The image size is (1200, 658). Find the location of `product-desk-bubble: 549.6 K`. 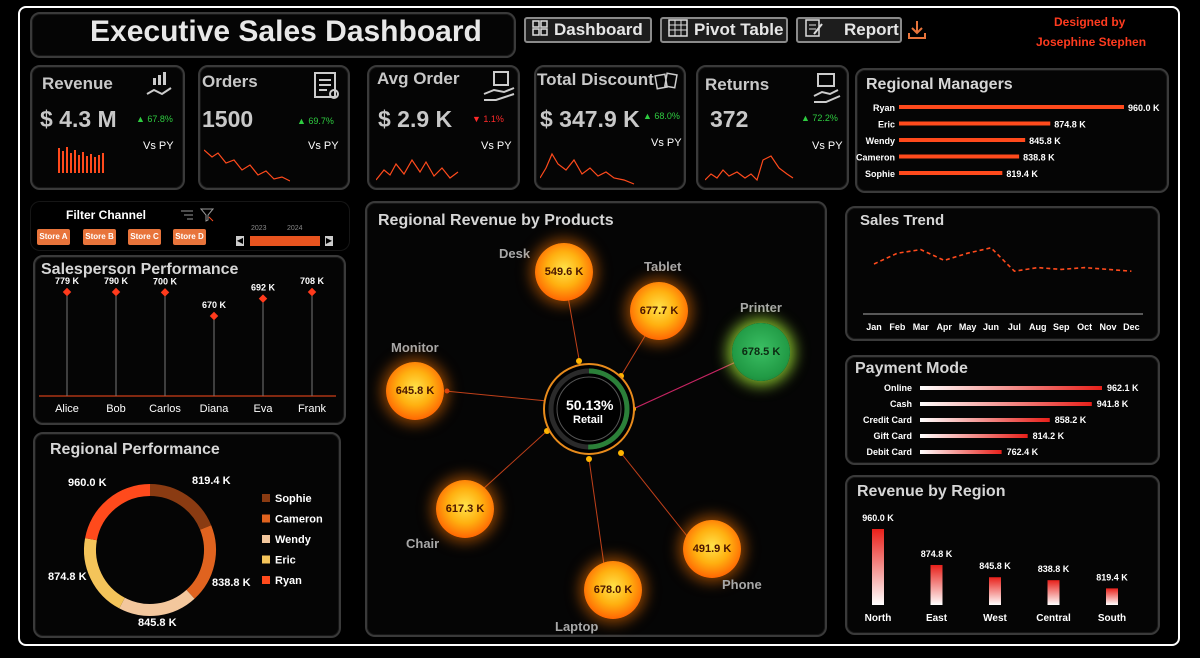

product-desk-bubble: 549.6 K is located at coordinates (564, 272).